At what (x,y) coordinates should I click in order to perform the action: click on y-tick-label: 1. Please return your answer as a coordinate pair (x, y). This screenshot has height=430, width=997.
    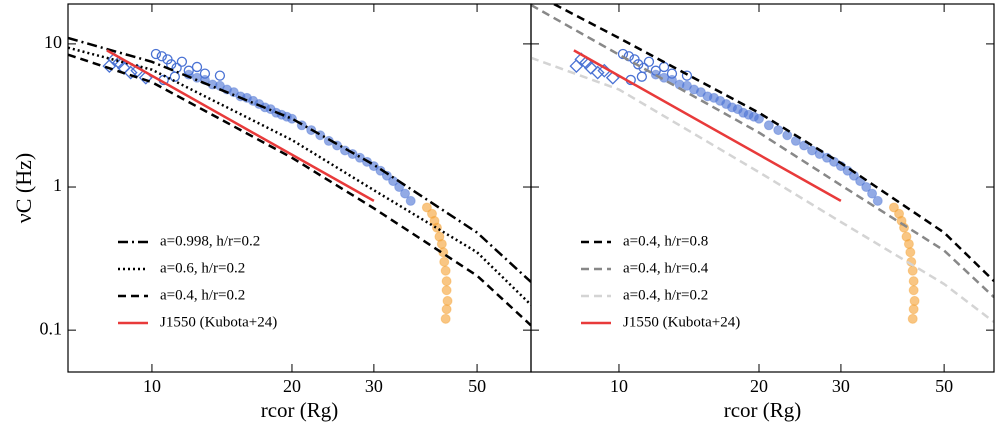
    Looking at the image, I should click on (57, 185).